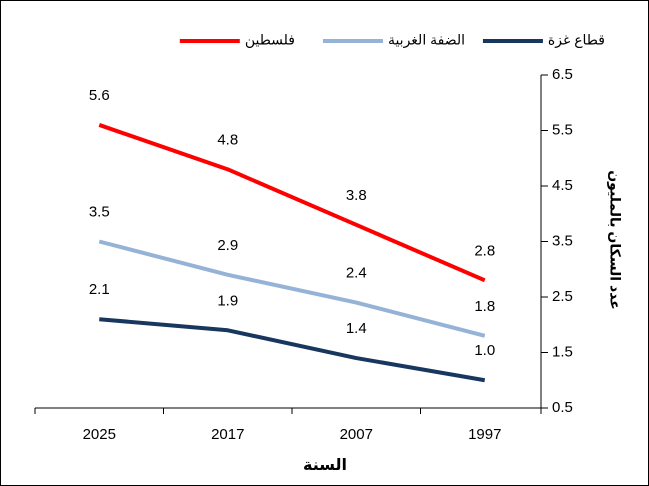  I want to click on x-tick-label: 1997, so click(484, 434).